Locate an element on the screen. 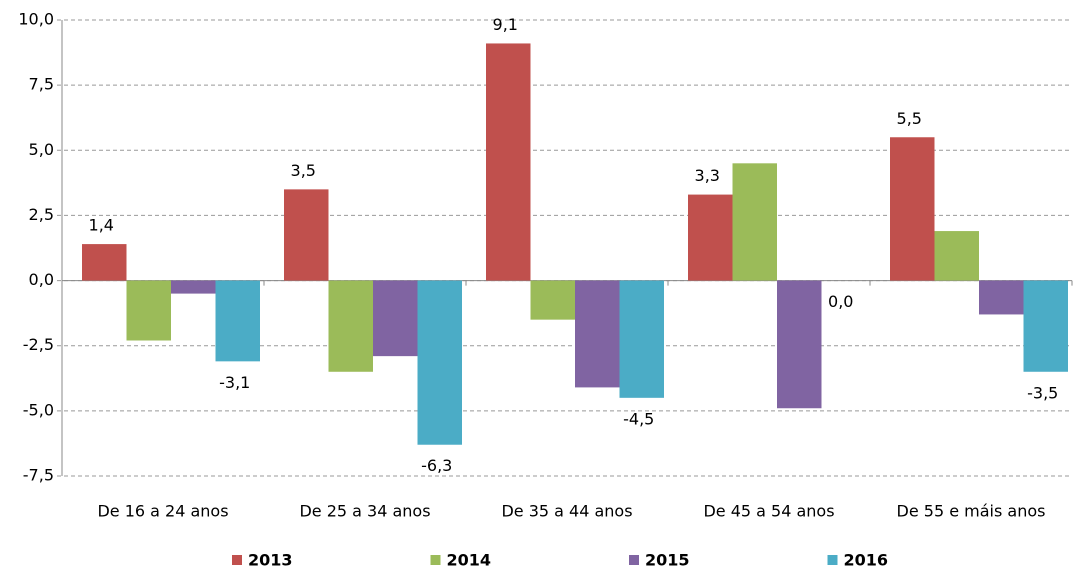 Image resolution: width=1076 pixels, height=574 pixels. data-label: -3,5 is located at coordinates (1042, 392).